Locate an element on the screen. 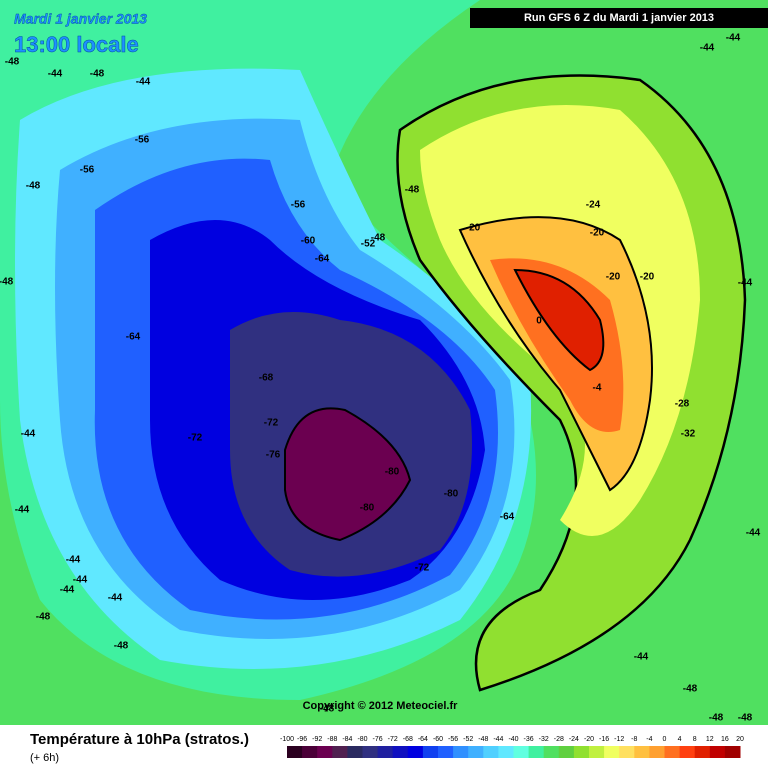 Image resolution: width=768 pixels, height=768 pixels. contour-label: -28 is located at coordinates (682, 404).